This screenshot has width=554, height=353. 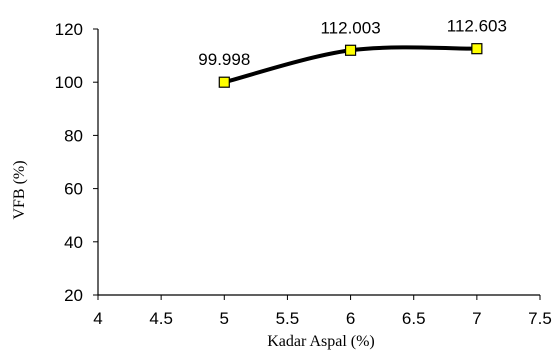 What do you see at coordinates (73, 295) in the screenshot?
I see `y-tick-label: 20` at bounding box center [73, 295].